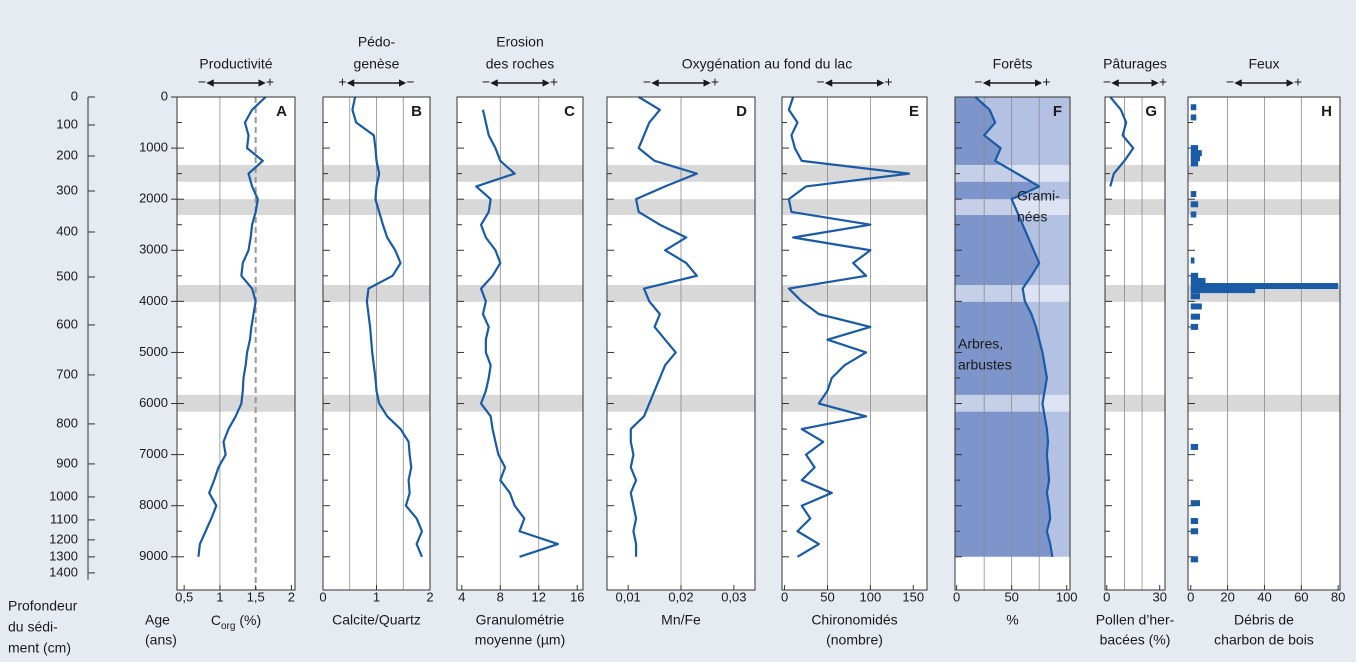 This screenshot has width=1356, height=662. What do you see at coordinates (33, 627) in the screenshot?
I see `depth-label: du sédi-` at bounding box center [33, 627].